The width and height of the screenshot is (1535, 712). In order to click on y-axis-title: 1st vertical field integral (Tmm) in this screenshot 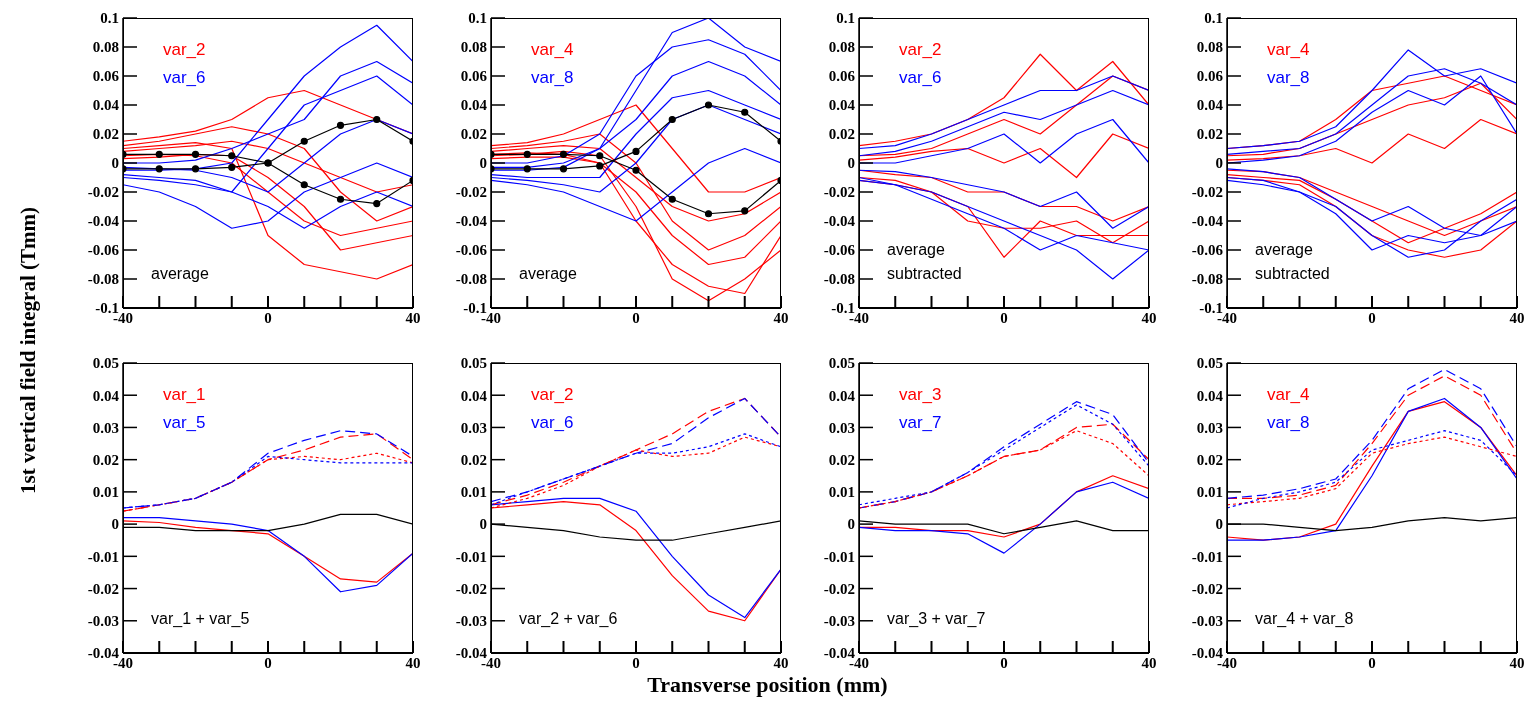, I will do `click(28, 351)`.